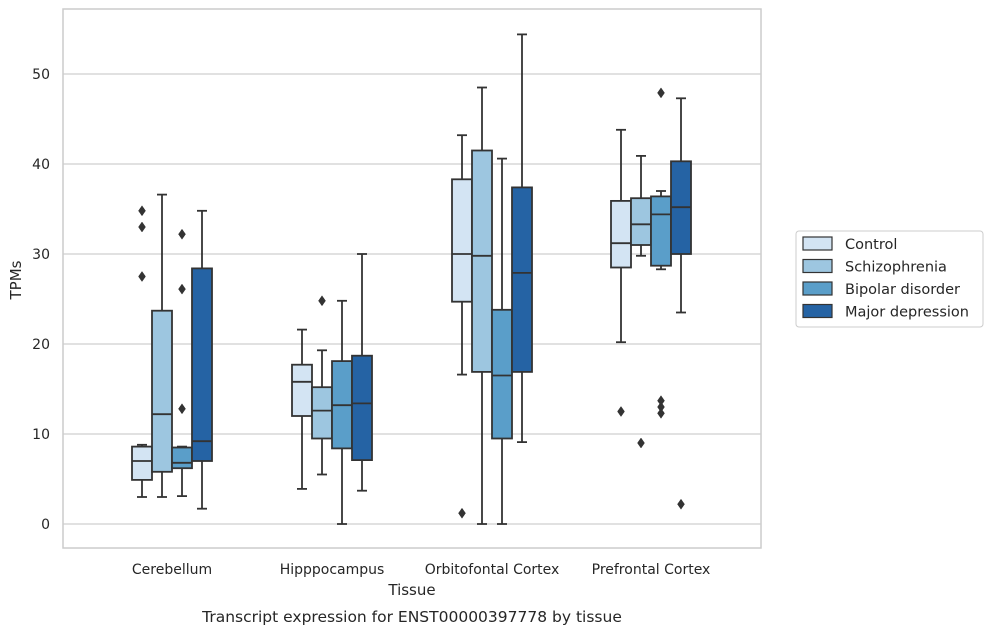  What do you see at coordinates (172, 570) in the screenshot?
I see `x-tick-label: Cerebellum` at bounding box center [172, 570].